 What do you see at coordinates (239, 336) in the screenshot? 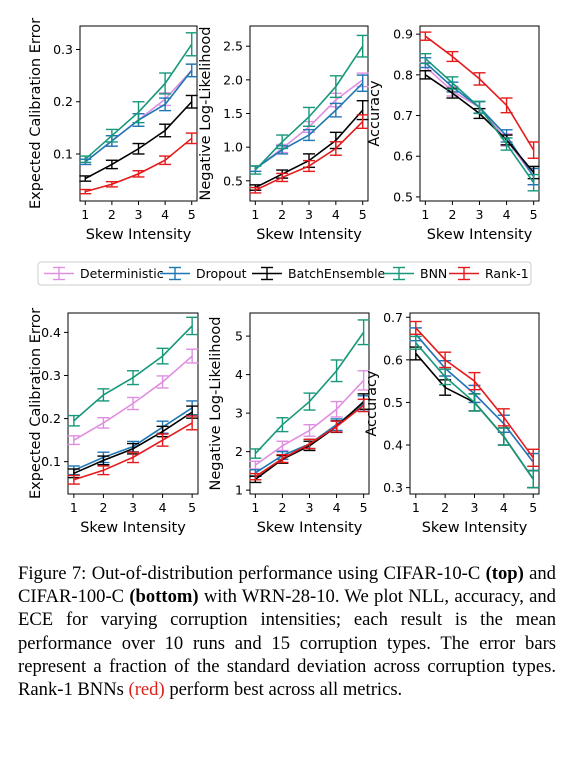
I see `y-tick-label: 5` at bounding box center [239, 336].